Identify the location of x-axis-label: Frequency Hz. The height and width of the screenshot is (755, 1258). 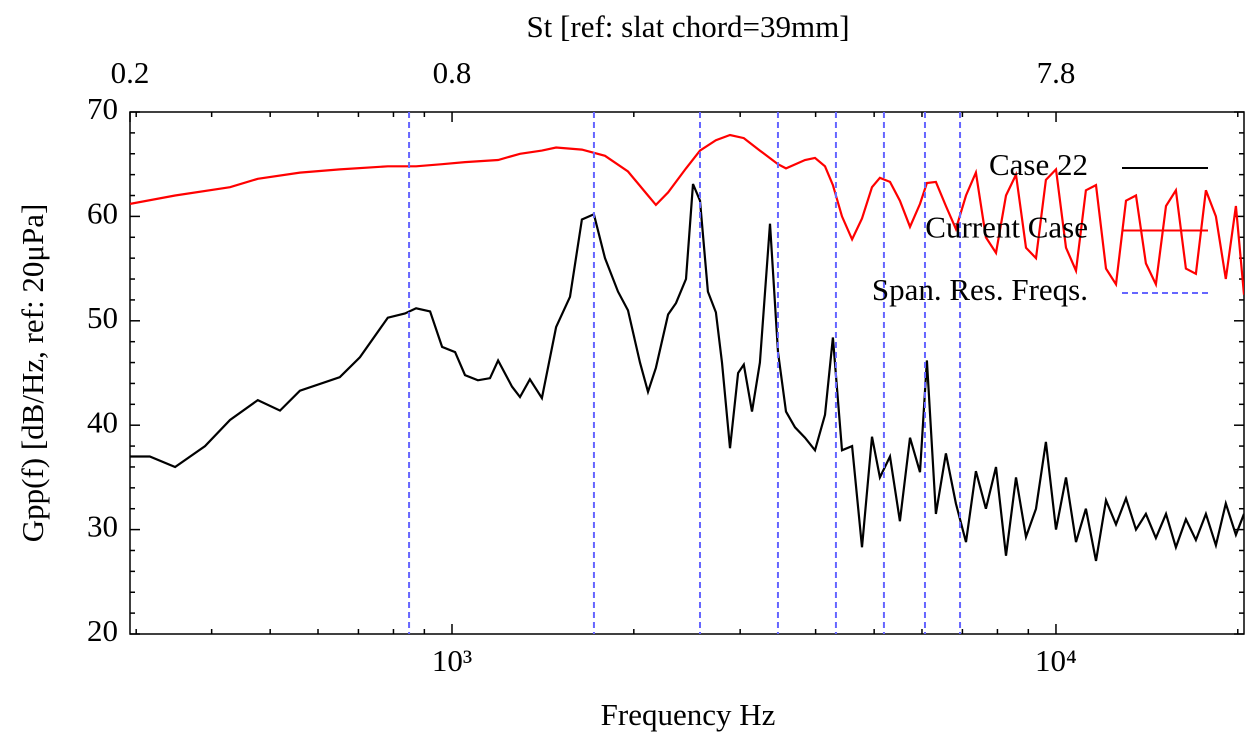
(688, 714).